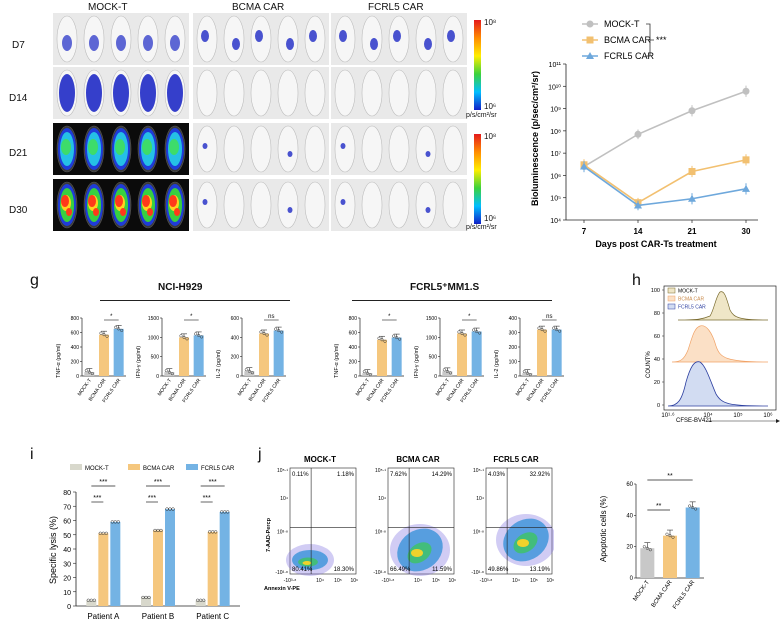 Image resolution: width=784 pixels, height=626 pixels. I want to click on biolum-y-tick-label: 10⁹, so click(555, 110).